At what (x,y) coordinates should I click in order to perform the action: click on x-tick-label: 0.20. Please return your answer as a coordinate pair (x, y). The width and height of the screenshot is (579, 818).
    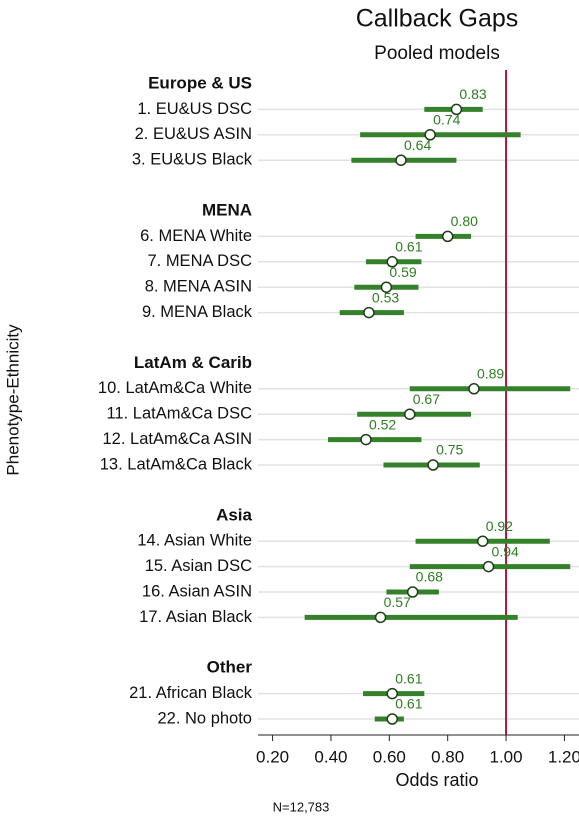
    Looking at the image, I should click on (272, 756).